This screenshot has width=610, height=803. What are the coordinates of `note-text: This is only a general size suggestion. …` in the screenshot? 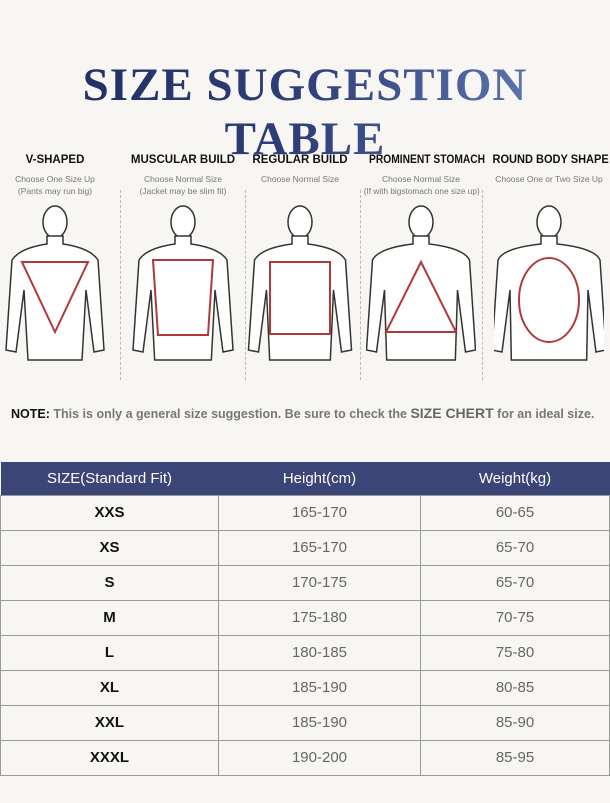 It's located at (230, 414).